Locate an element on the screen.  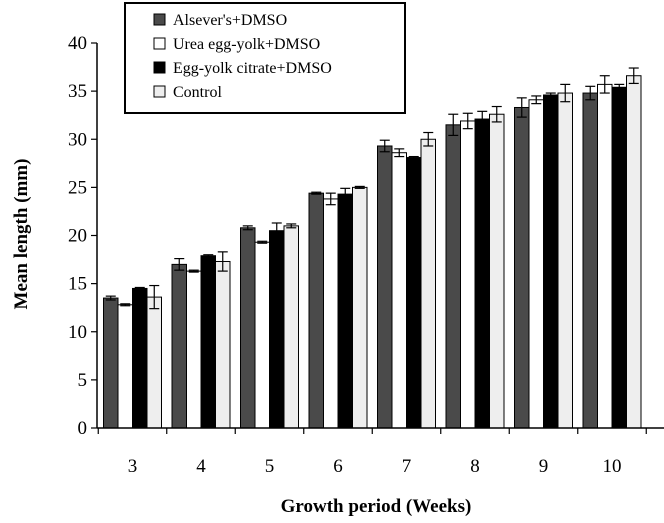
y-tick-label: 20 is located at coordinates (77, 236).